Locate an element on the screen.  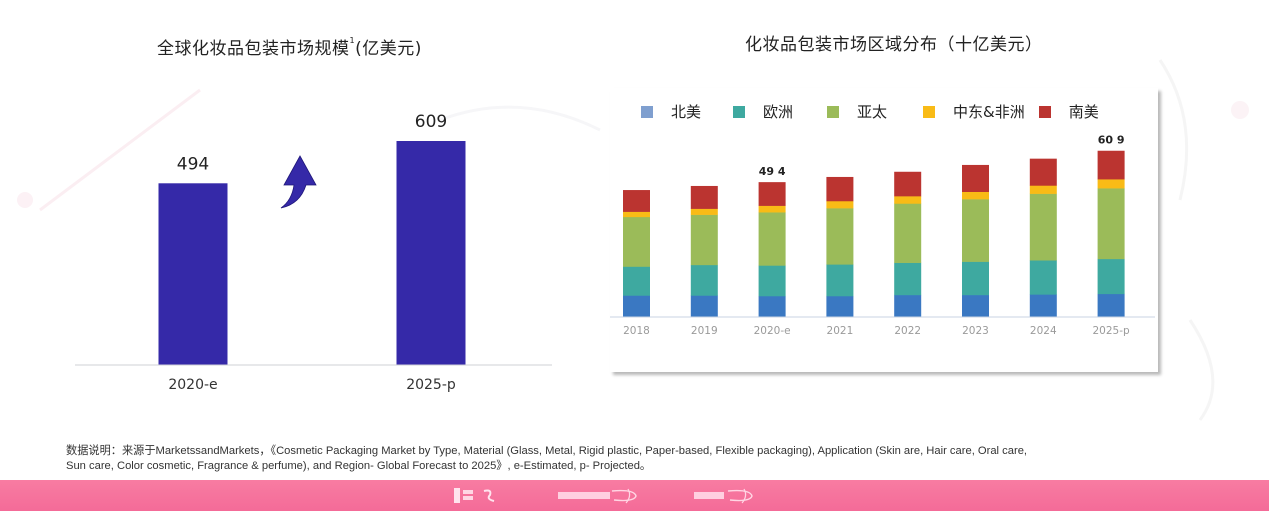
legend-item: 亚太 is located at coordinates (857, 111).